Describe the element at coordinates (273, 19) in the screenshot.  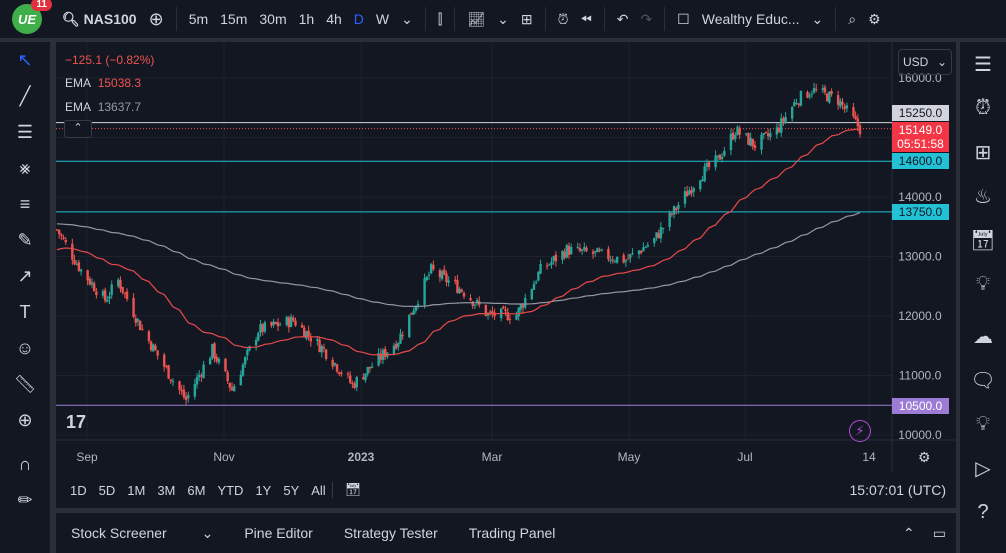
I see `interval-30m: 30m` at that location.